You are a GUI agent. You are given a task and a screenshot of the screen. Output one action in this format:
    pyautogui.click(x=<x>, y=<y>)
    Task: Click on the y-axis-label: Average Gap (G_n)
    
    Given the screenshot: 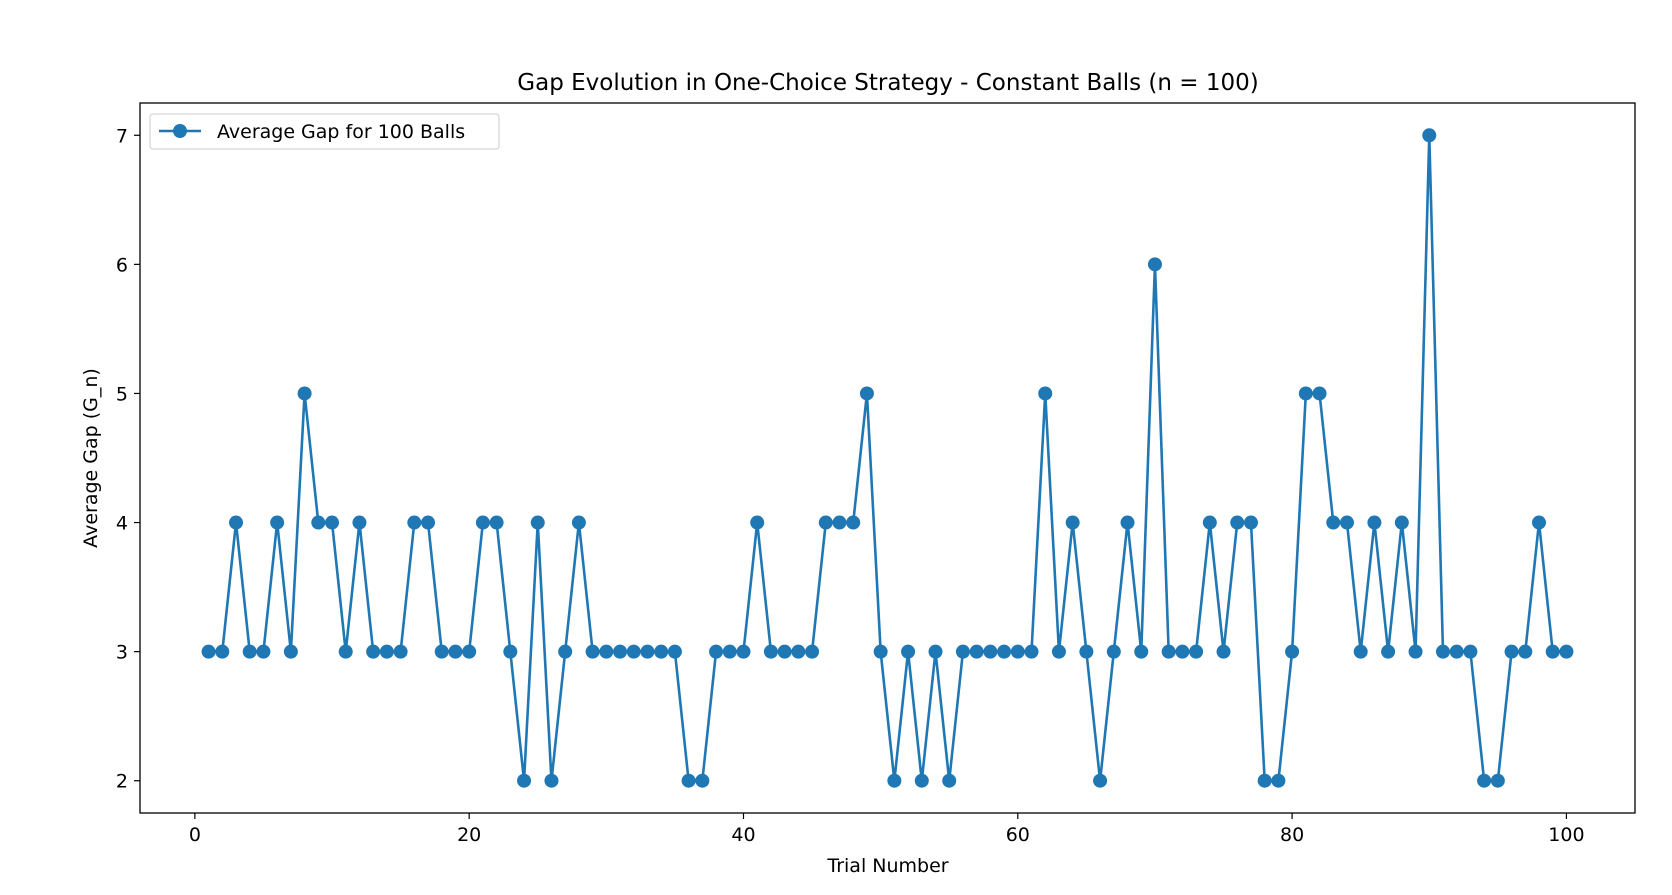 What is the action you would take?
    pyautogui.click(x=91, y=458)
    